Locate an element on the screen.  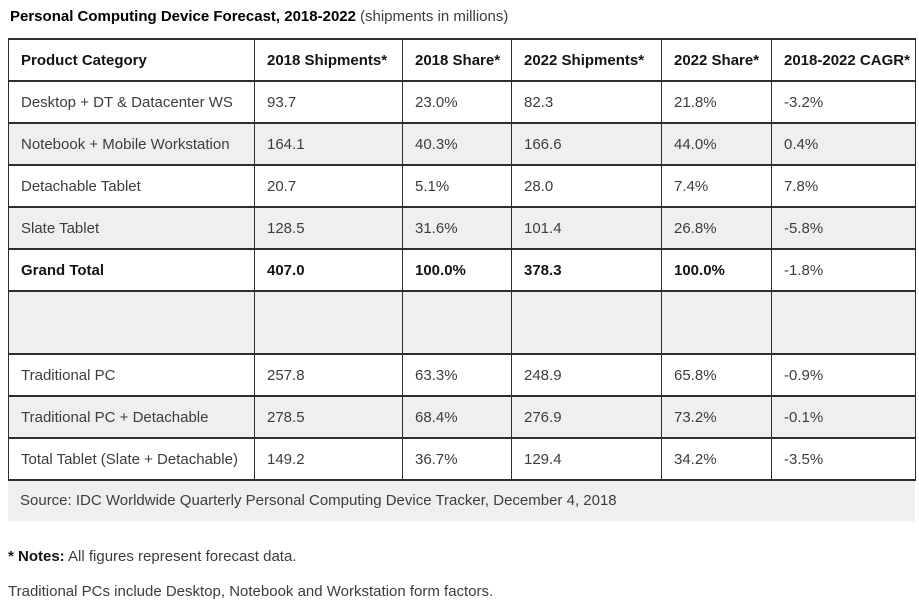
value-cell: 63.3% is located at coordinates (457, 375).